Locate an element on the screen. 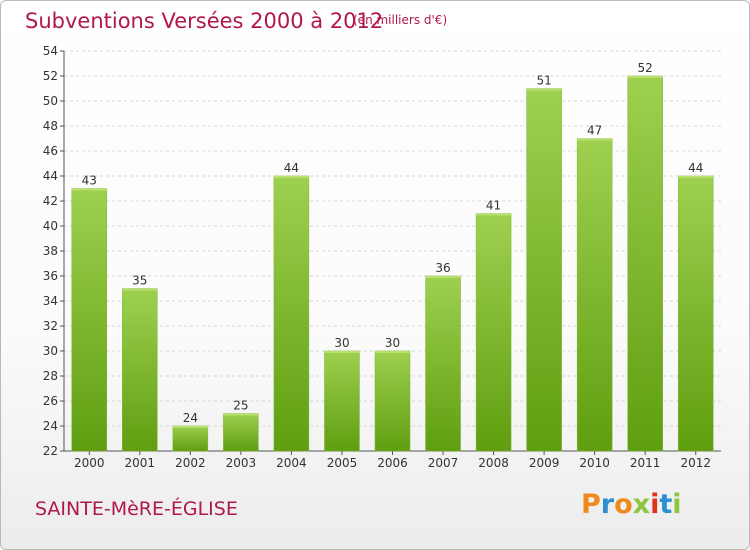  x-tick-label-2002: 2002 is located at coordinates (190, 463).